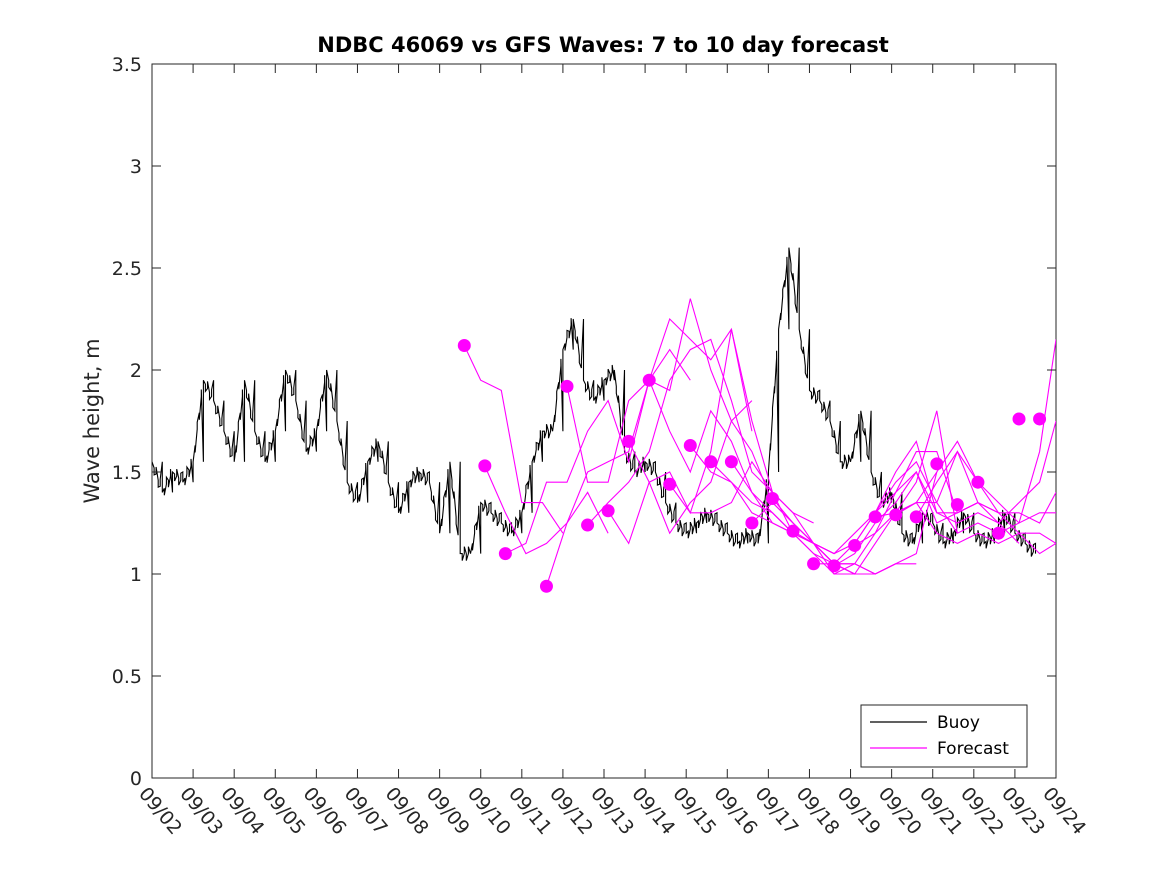 The height and width of the screenshot is (875, 1167). Describe the element at coordinates (127, 269) in the screenshot. I see `y-tick-label: 2.5` at that location.